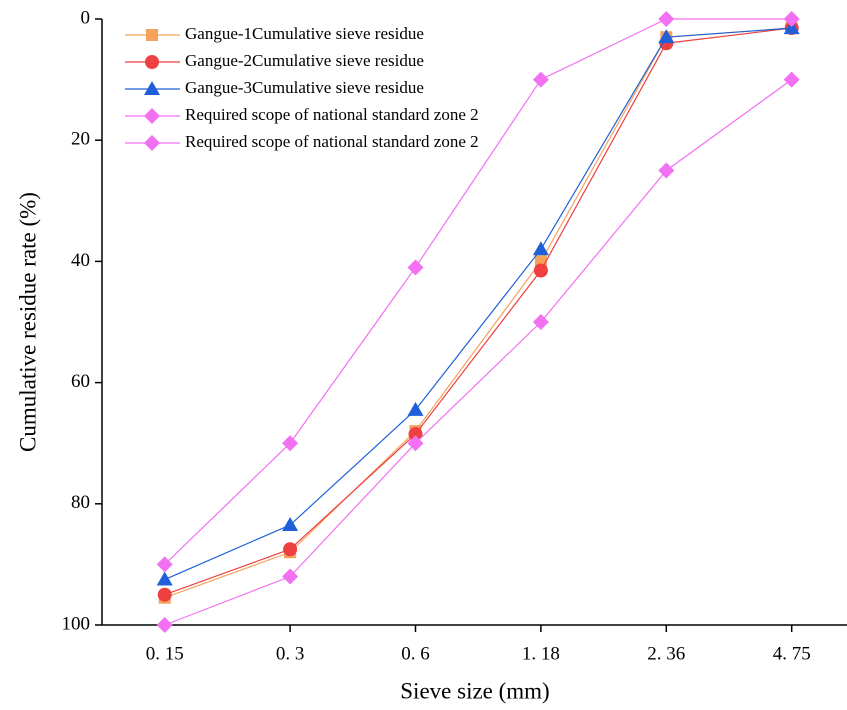 This screenshot has width=847, height=710. I want to click on legend-label: Gangue-3Cumulative sieve residue, so click(304, 87).